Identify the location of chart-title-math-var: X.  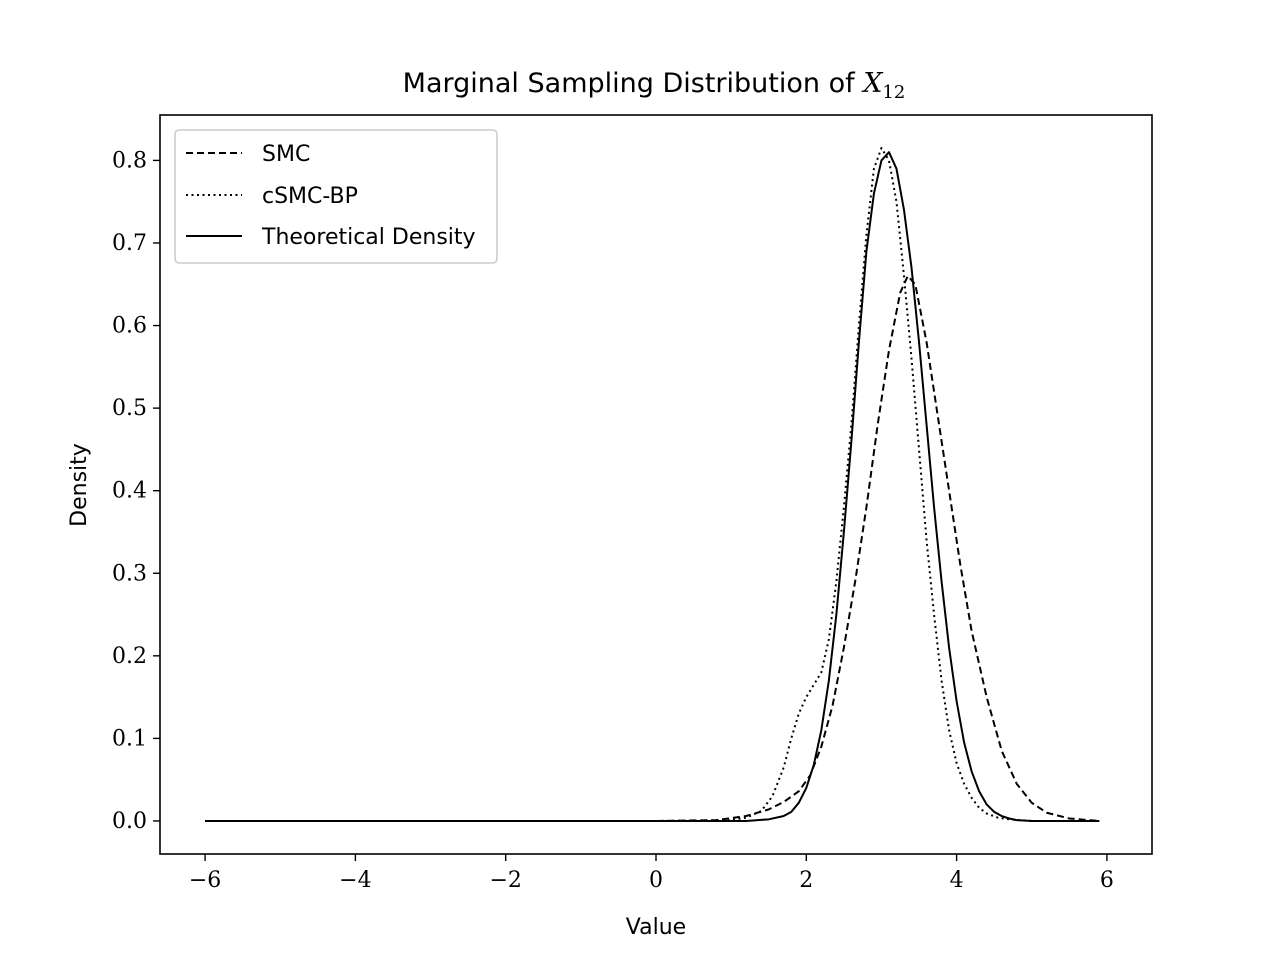
(872, 83).